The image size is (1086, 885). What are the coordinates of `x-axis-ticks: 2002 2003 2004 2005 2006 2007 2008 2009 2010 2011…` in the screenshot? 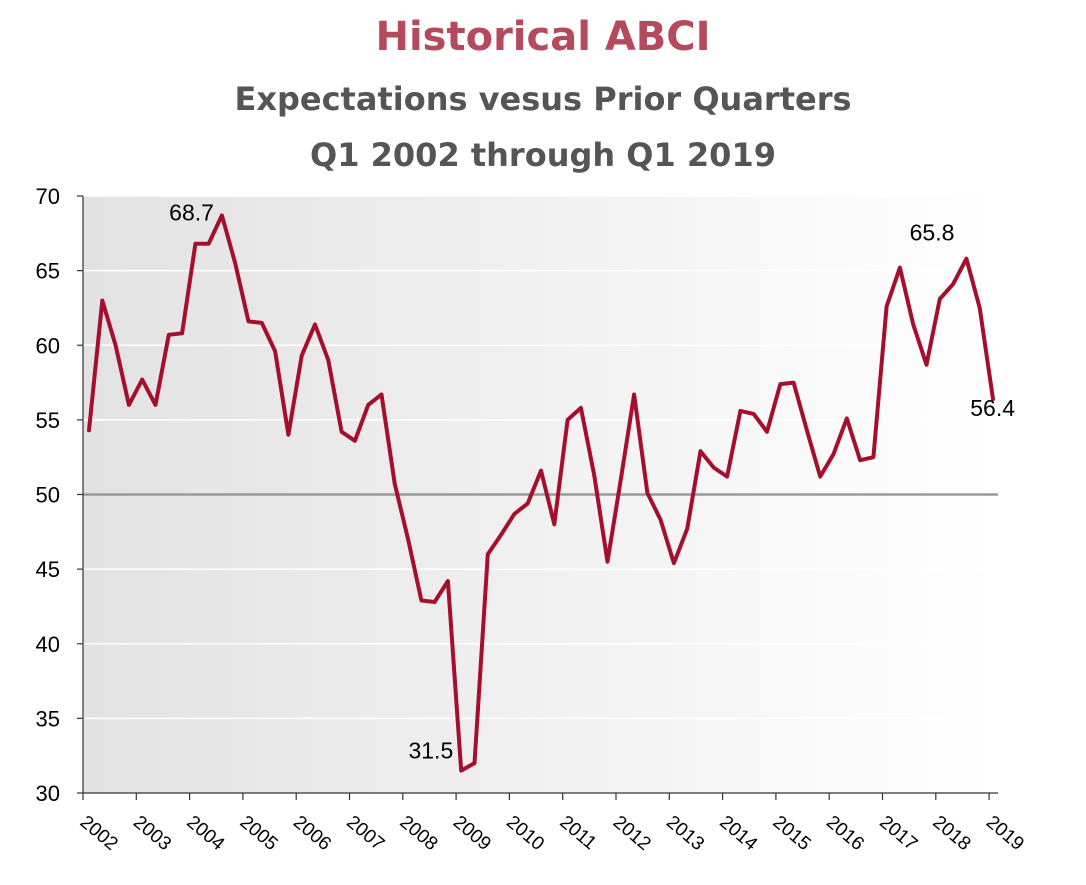 It's located at (552, 824).